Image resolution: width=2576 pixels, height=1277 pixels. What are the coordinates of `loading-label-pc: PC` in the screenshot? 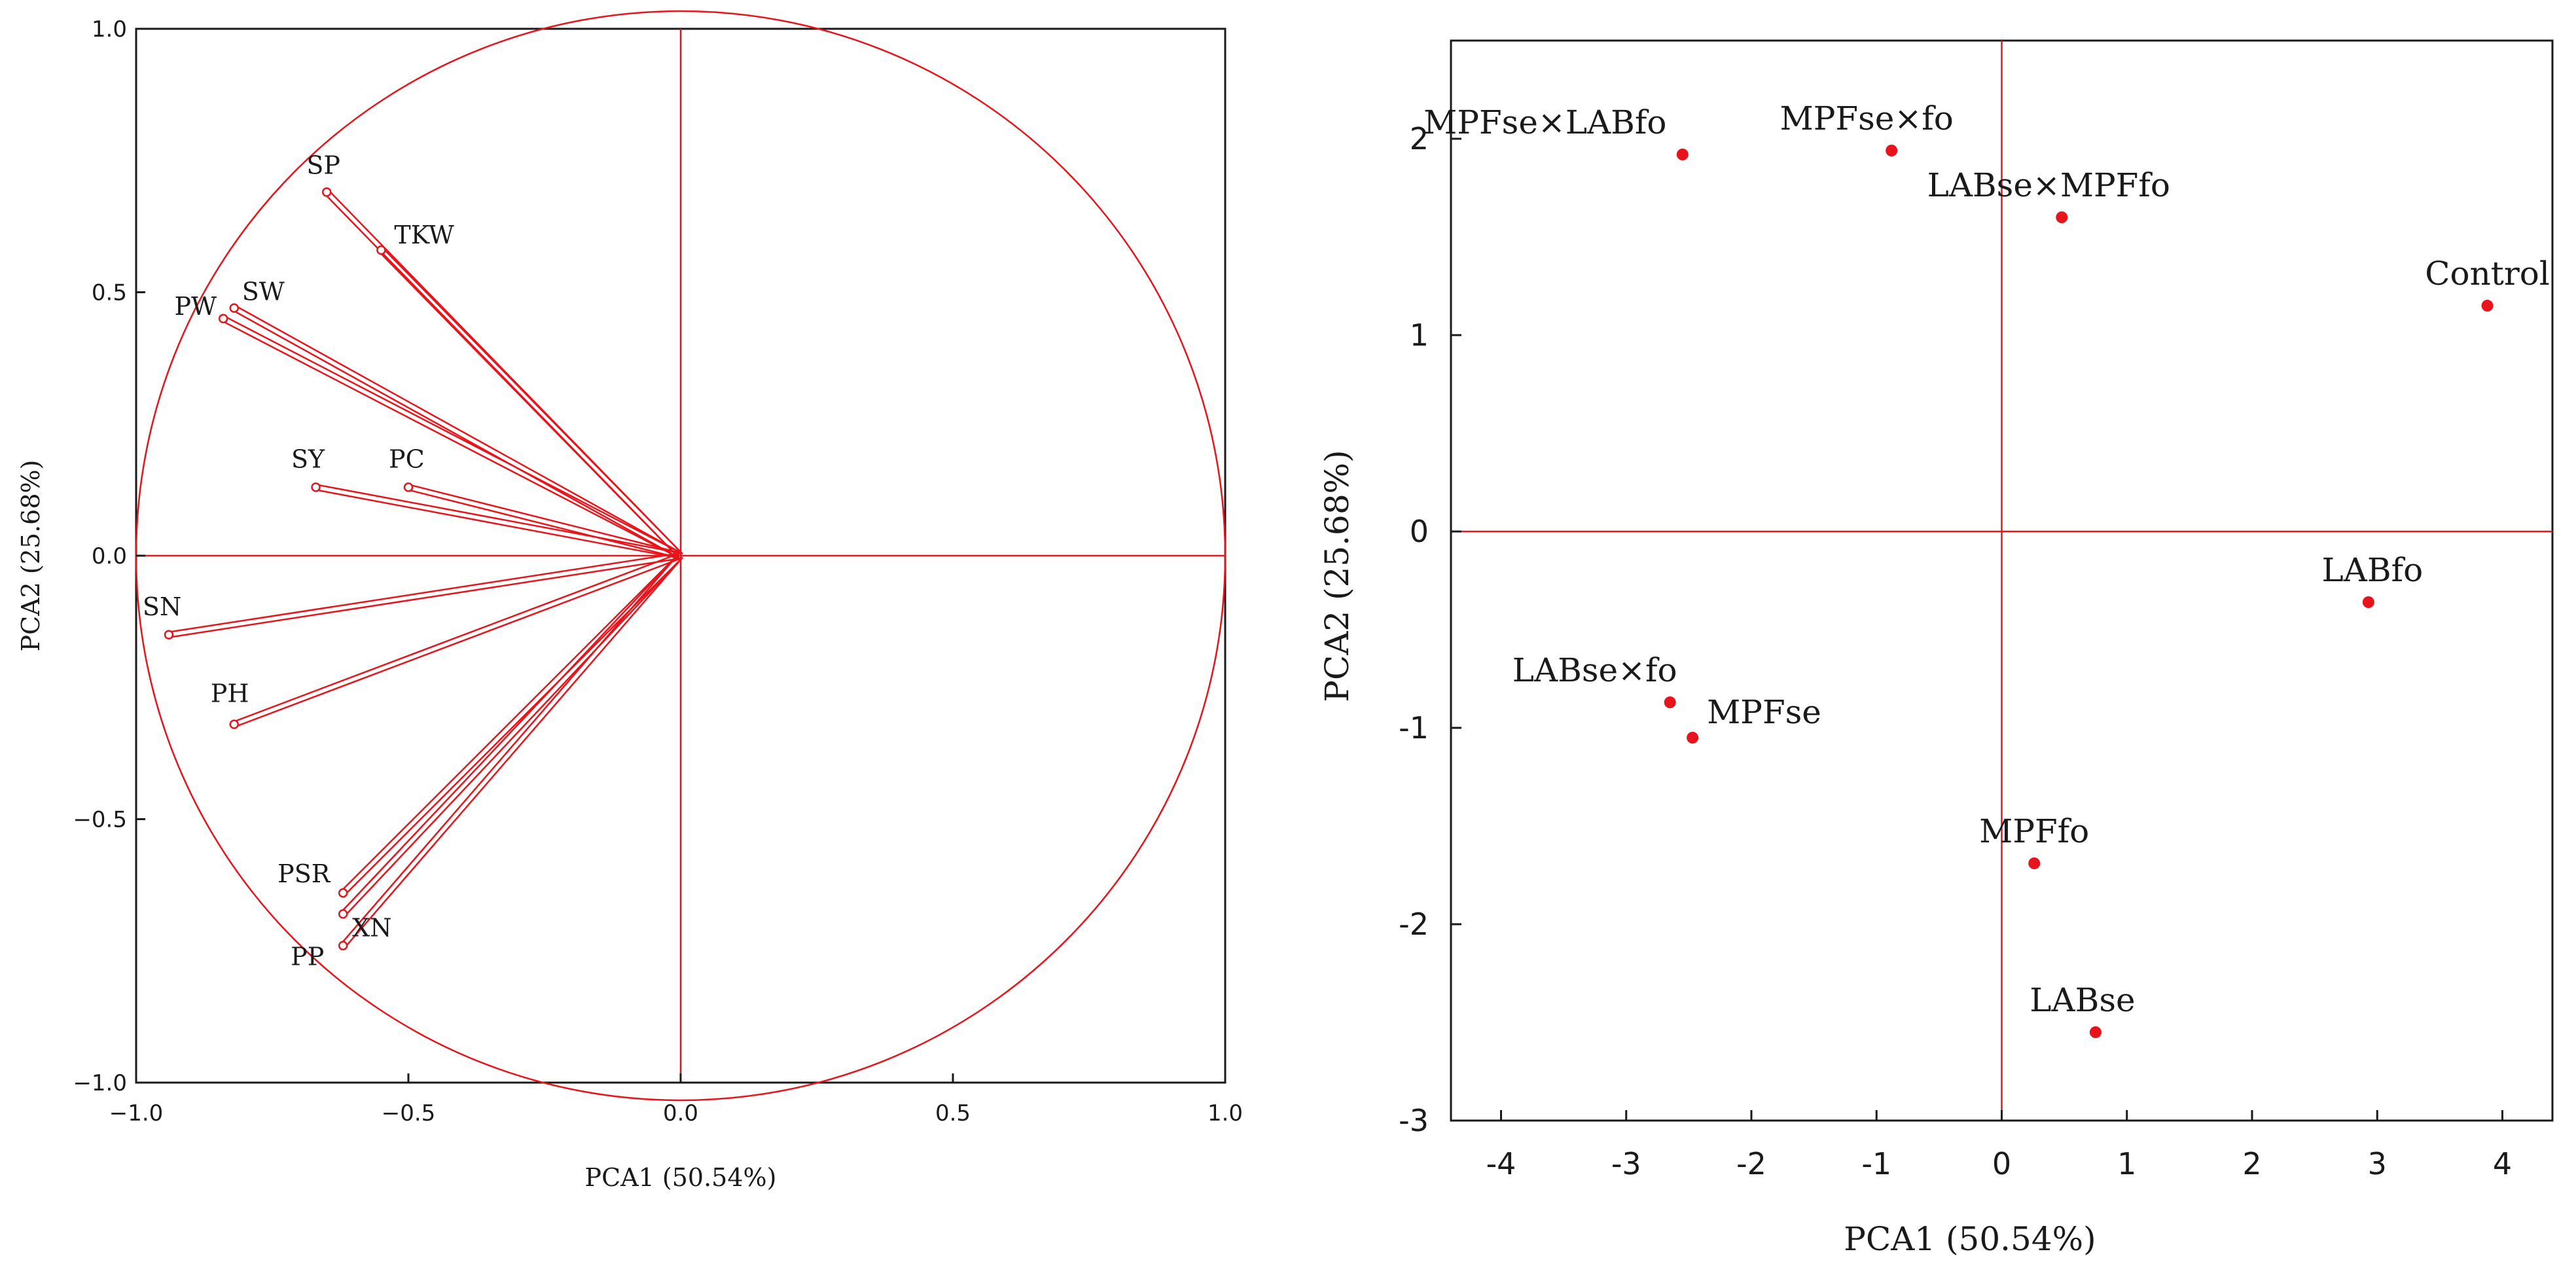 It's located at (407, 458).